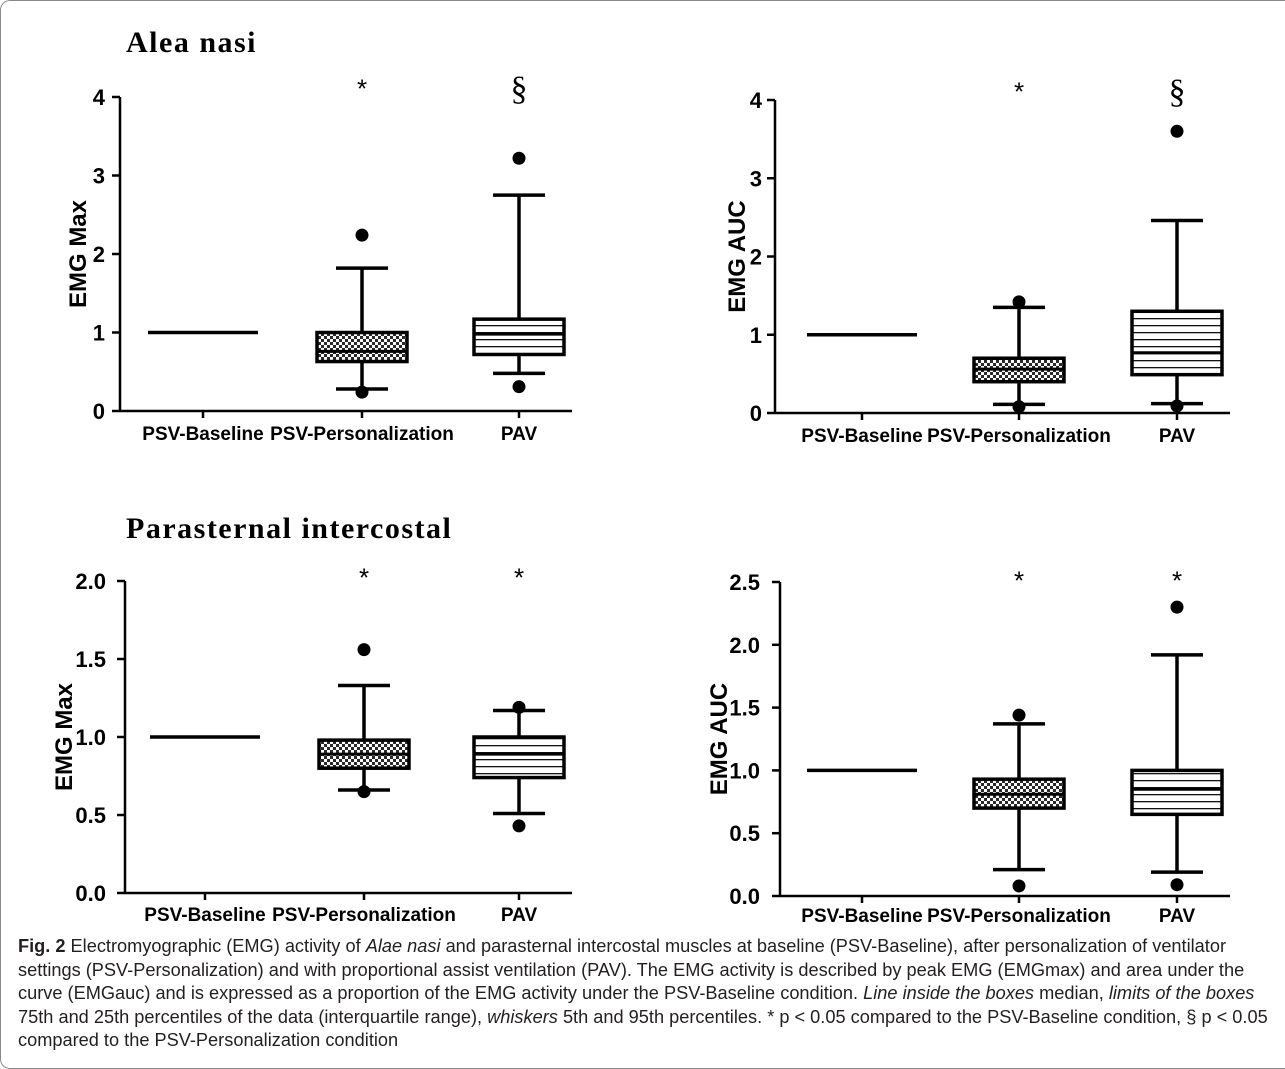 The width and height of the screenshot is (1285, 1069). What do you see at coordinates (403, 946) in the screenshot?
I see `caption-italic-term: Alae nasi` at bounding box center [403, 946].